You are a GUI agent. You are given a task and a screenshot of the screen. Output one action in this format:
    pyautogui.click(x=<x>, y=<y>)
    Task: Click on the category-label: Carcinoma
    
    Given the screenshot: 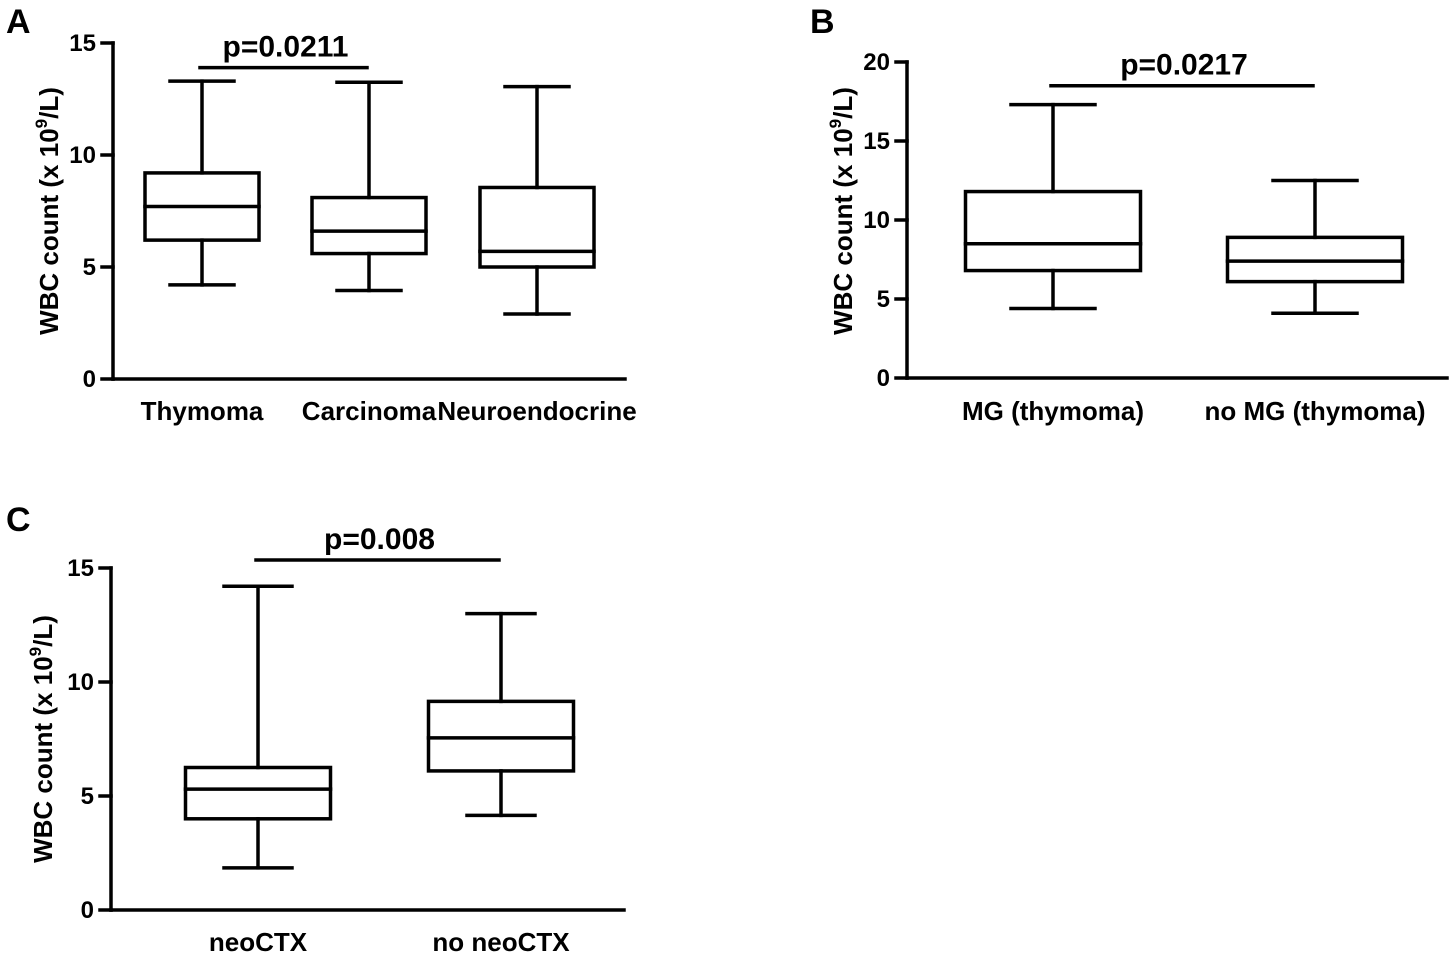 What is the action you would take?
    pyautogui.click(x=369, y=411)
    